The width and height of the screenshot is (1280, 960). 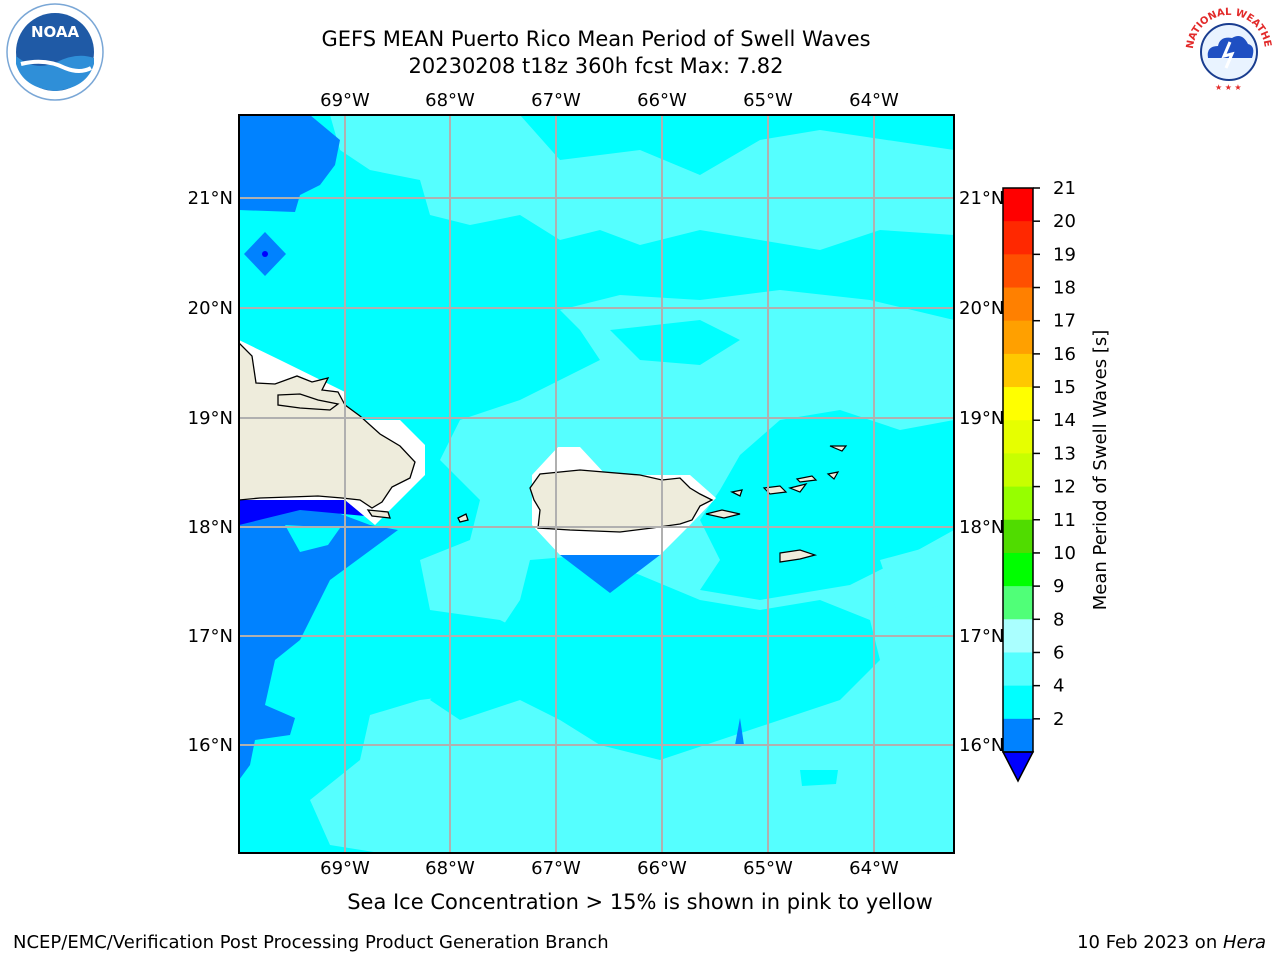 I want to click on land-hispaniola, so click(x=327, y=430).